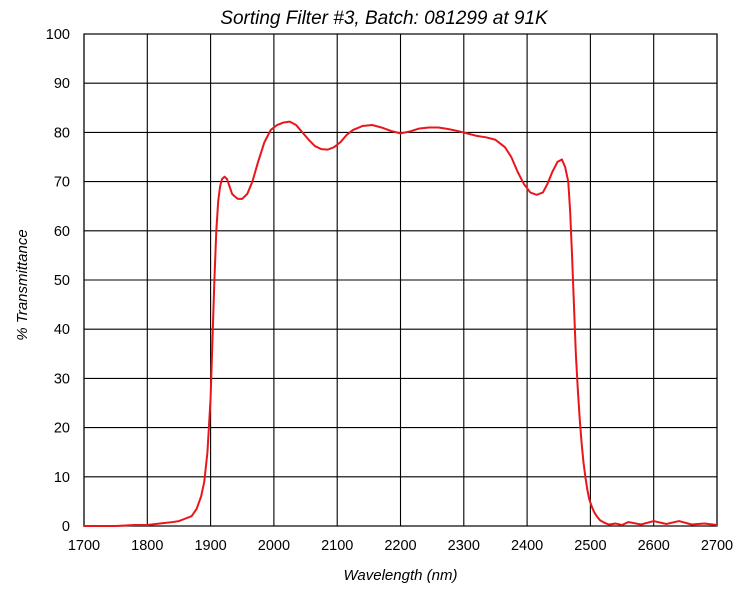  Describe the element at coordinates (58, 35) in the screenshot. I see `y-tick-label: 100` at that location.